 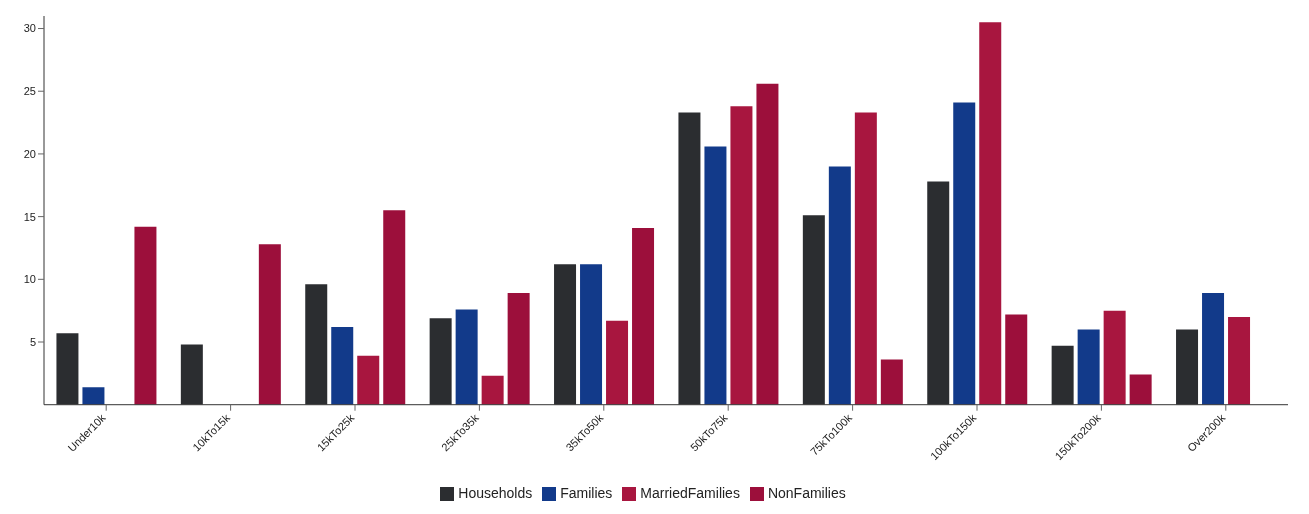 What do you see at coordinates (29, 153) in the screenshot?
I see `y-tick-label: 20` at bounding box center [29, 153].